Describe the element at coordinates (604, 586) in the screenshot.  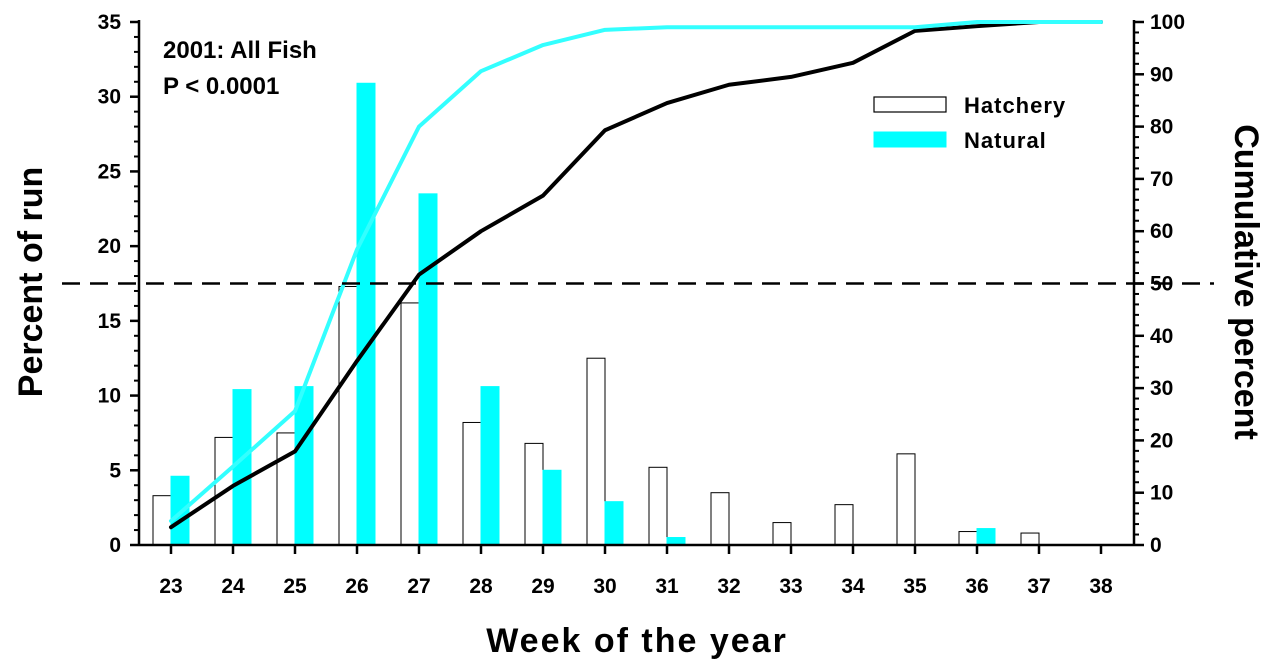
I see `x-tick-label-30: 30` at that location.